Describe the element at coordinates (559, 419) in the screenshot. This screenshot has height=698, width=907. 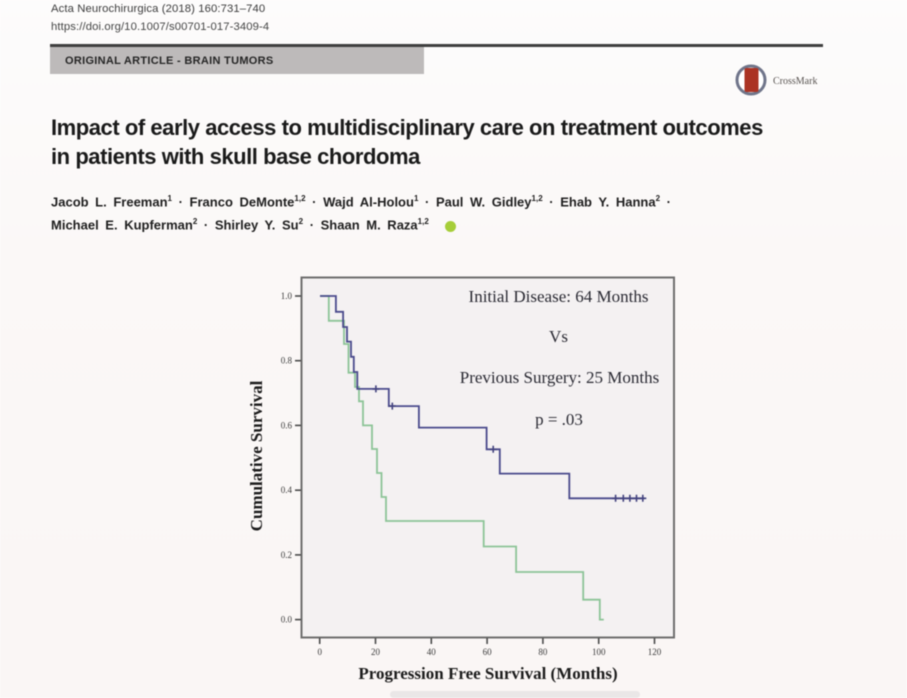
I see `svg-text: p = .03` at that location.